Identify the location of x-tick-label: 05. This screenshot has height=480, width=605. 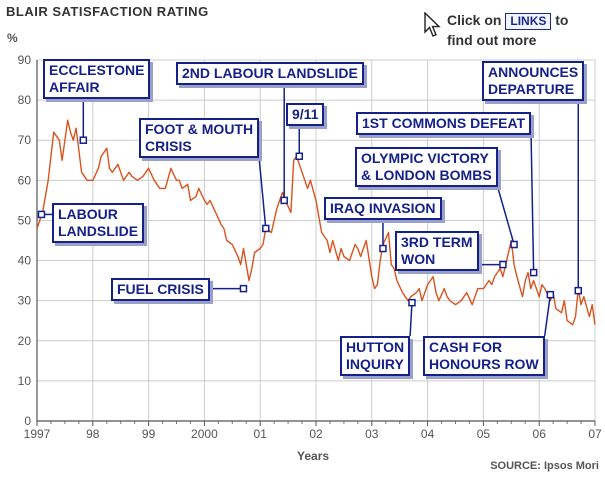
(484, 434).